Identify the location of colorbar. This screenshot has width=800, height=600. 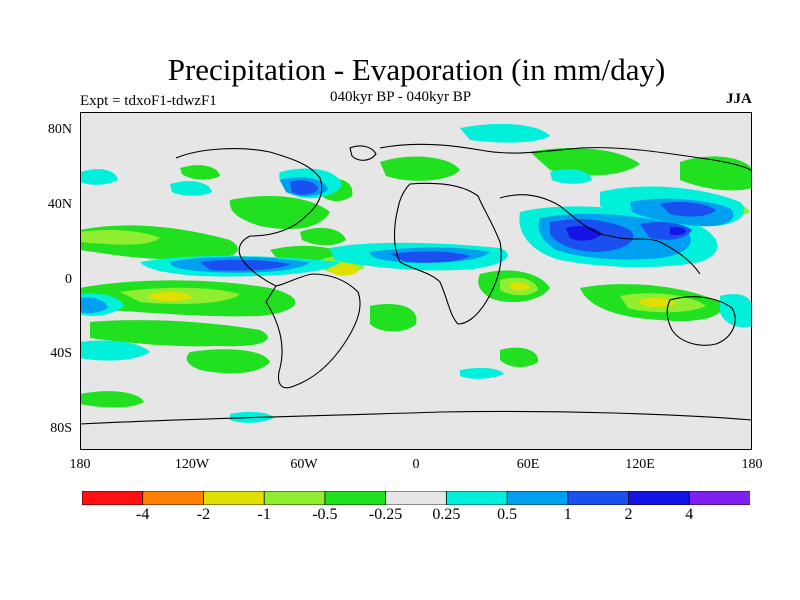
(416, 498).